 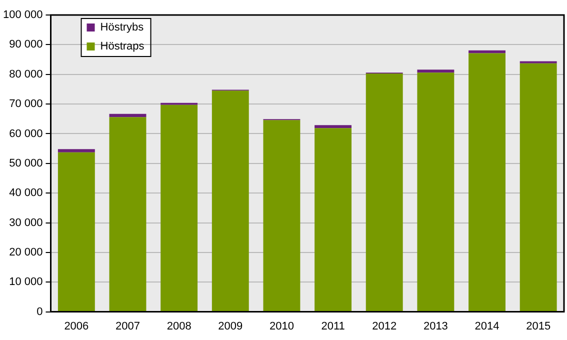 I want to click on x-tick-label: 2007, so click(x=128, y=326).